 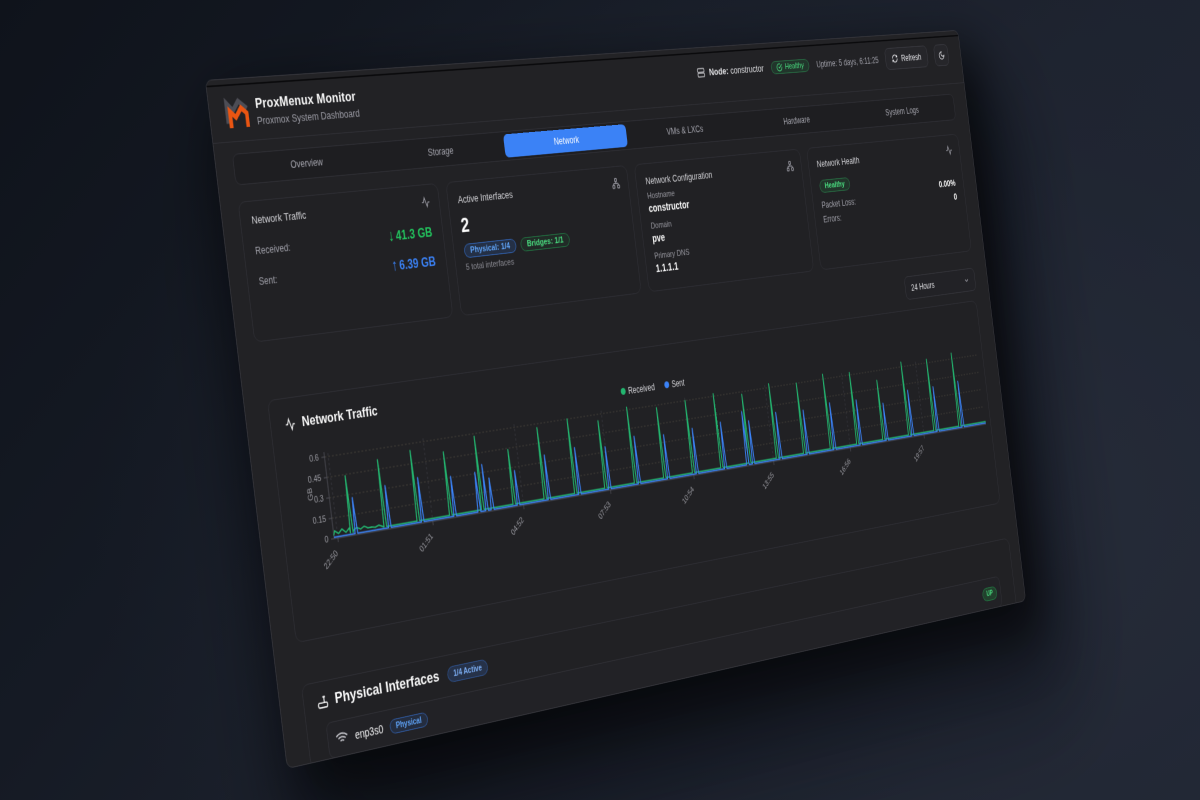 I want to click on svg-text: 13:55, so click(x=768, y=480).